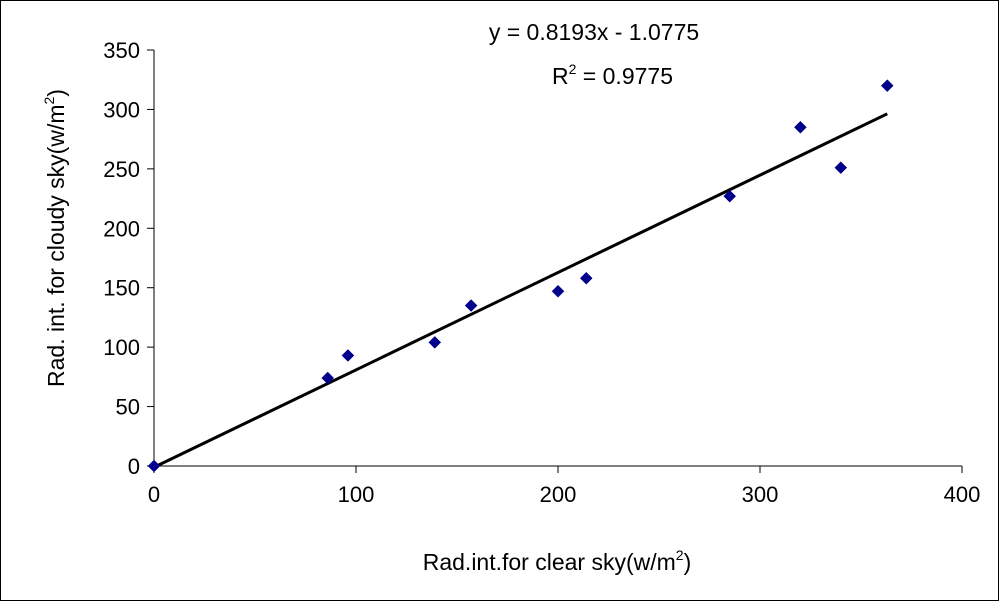 The height and width of the screenshot is (601, 999). What do you see at coordinates (121, 347) in the screenshot?
I see `y-tick-label: 100` at bounding box center [121, 347].